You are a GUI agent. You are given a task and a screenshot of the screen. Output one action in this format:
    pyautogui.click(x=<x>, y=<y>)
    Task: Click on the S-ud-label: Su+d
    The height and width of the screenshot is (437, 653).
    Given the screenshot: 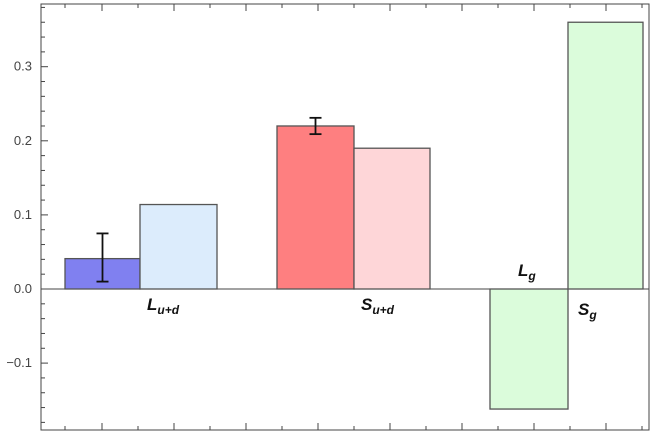 What is the action you would take?
    pyautogui.click(x=378, y=306)
    